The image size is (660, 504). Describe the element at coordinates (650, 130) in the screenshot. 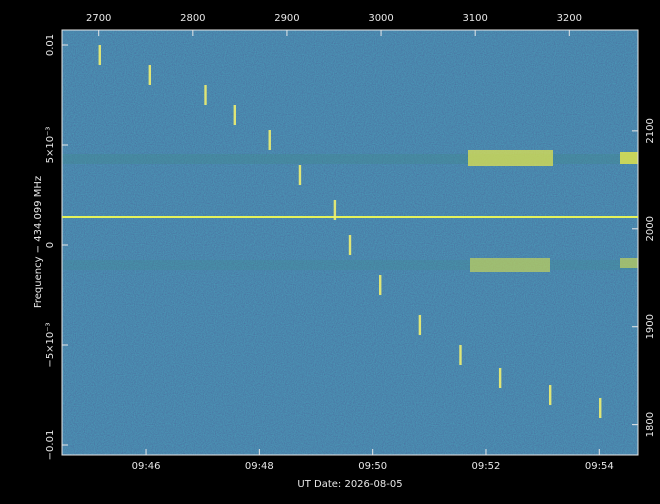

I see `y2-tick-label: 2100` at that location.